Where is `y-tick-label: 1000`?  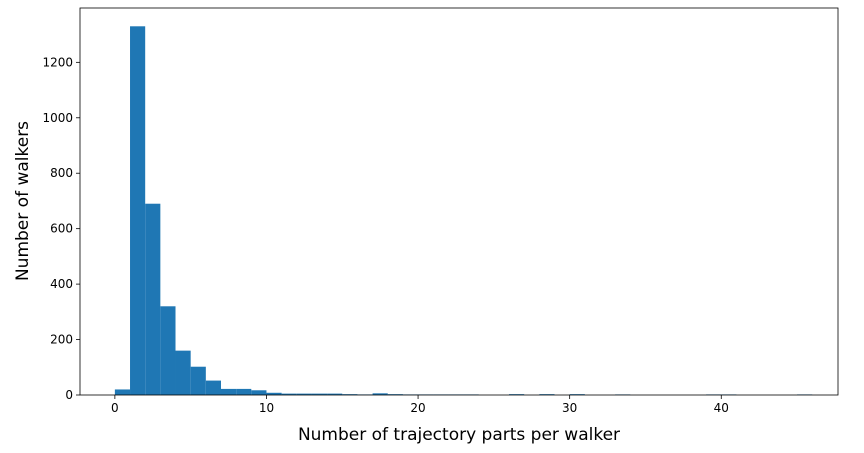 y-tick-label: 1000 is located at coordinates (57, 118).